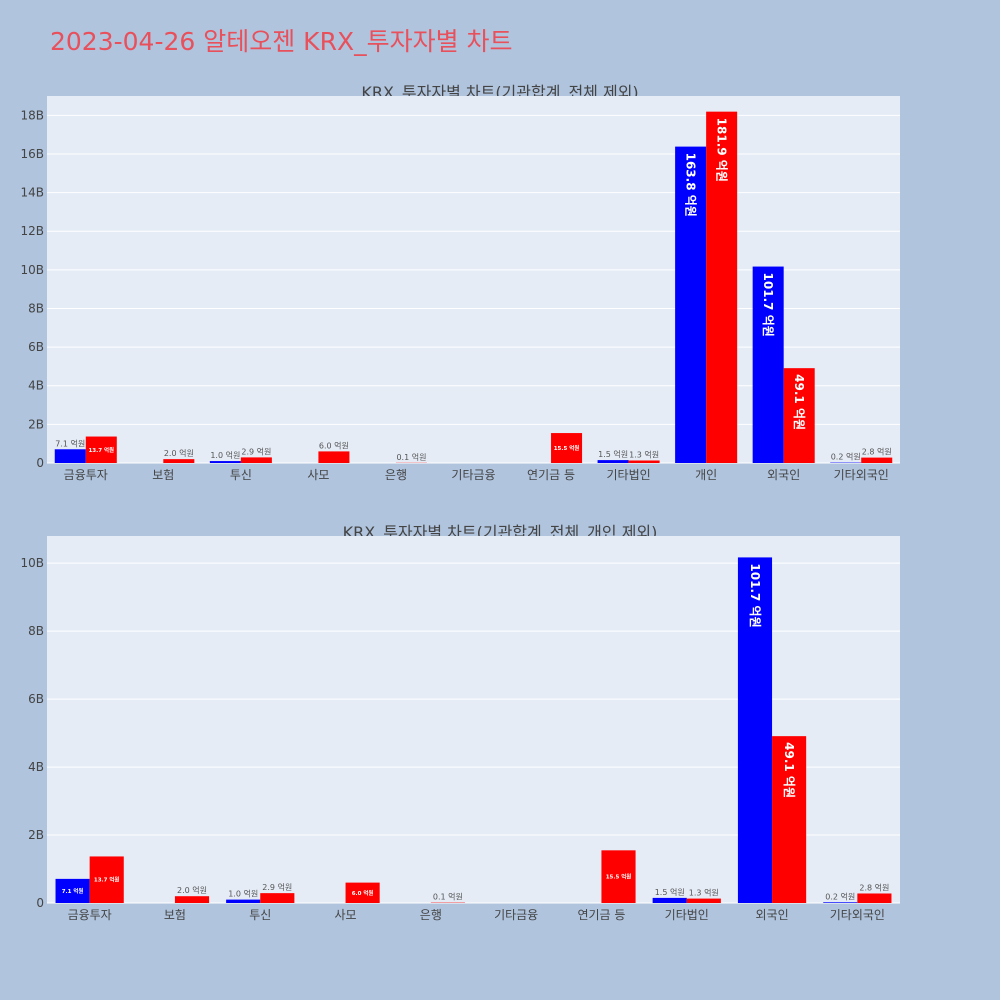  What do you see at coordinates (32, 193) in the screenshot?
I see `y-tick-label: 14B` at bounding box center [32, 193].